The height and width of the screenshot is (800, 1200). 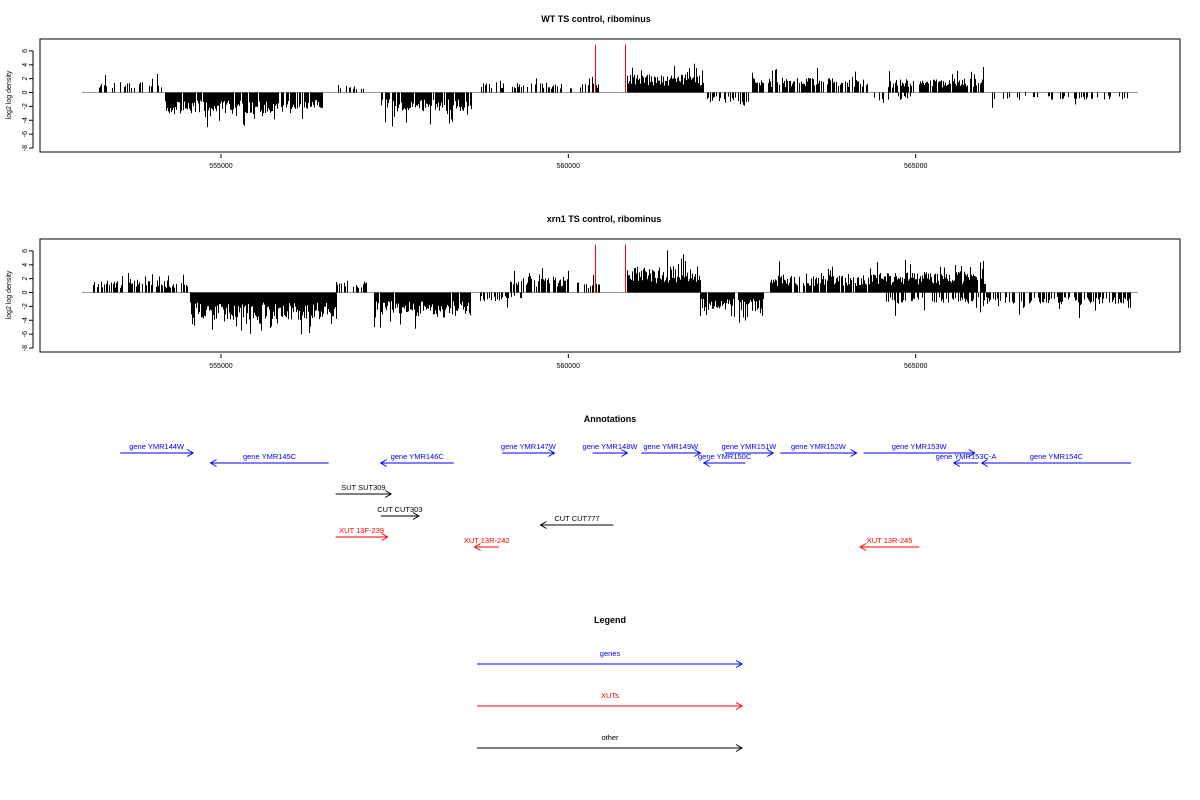 I want to click on feature-arrow: gene YMR153C-A, so click(x=966, y=459).